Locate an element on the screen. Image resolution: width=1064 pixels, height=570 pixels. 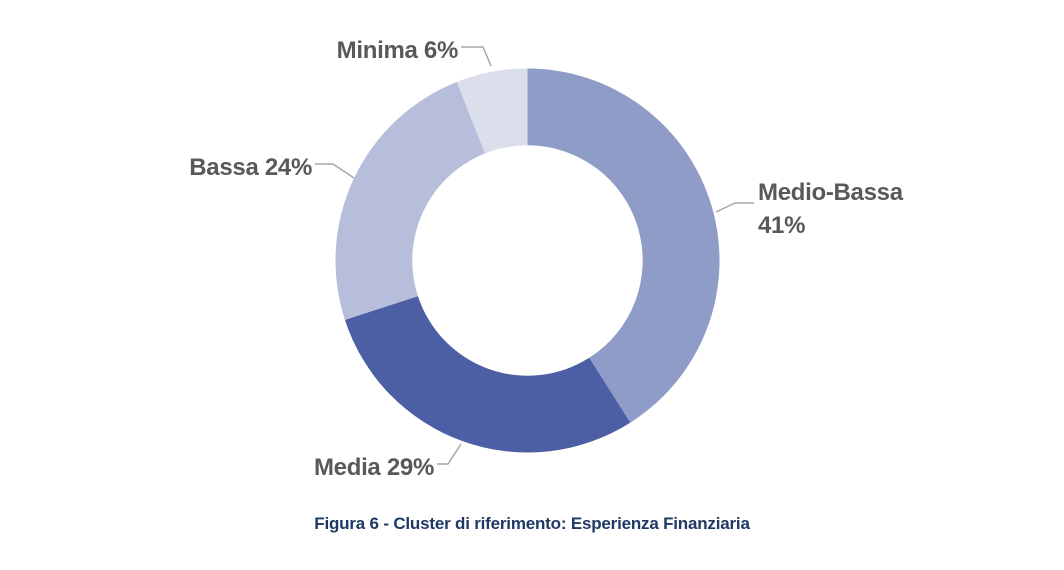
leader-minima-line is located at coordinates (476, 56).